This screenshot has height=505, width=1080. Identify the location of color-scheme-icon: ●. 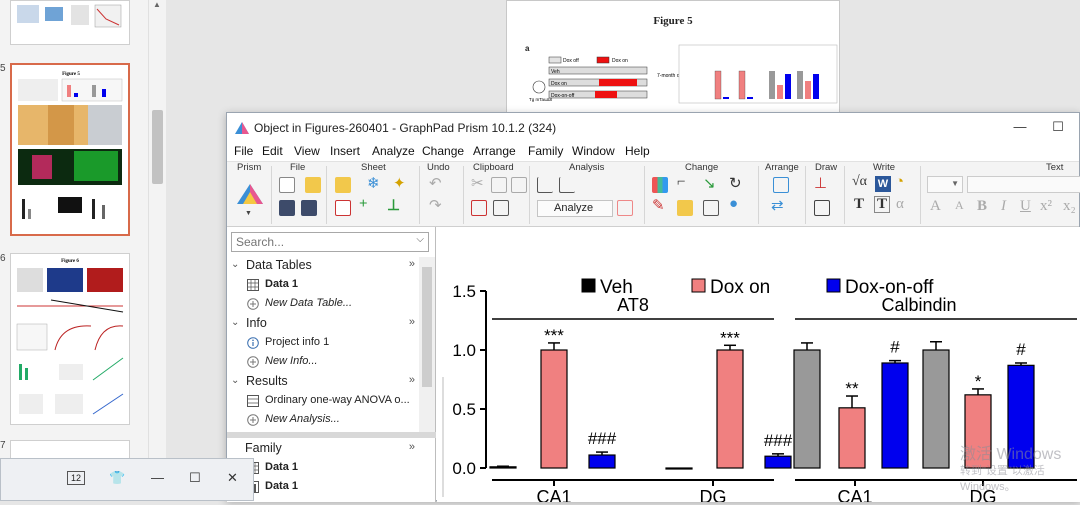
(734, 204).